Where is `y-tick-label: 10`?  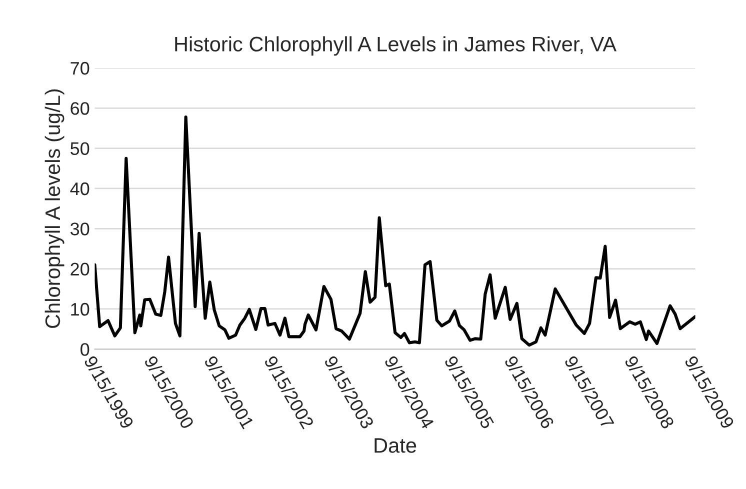
y-tick-label: 10 is located at coordinates (80, 309).